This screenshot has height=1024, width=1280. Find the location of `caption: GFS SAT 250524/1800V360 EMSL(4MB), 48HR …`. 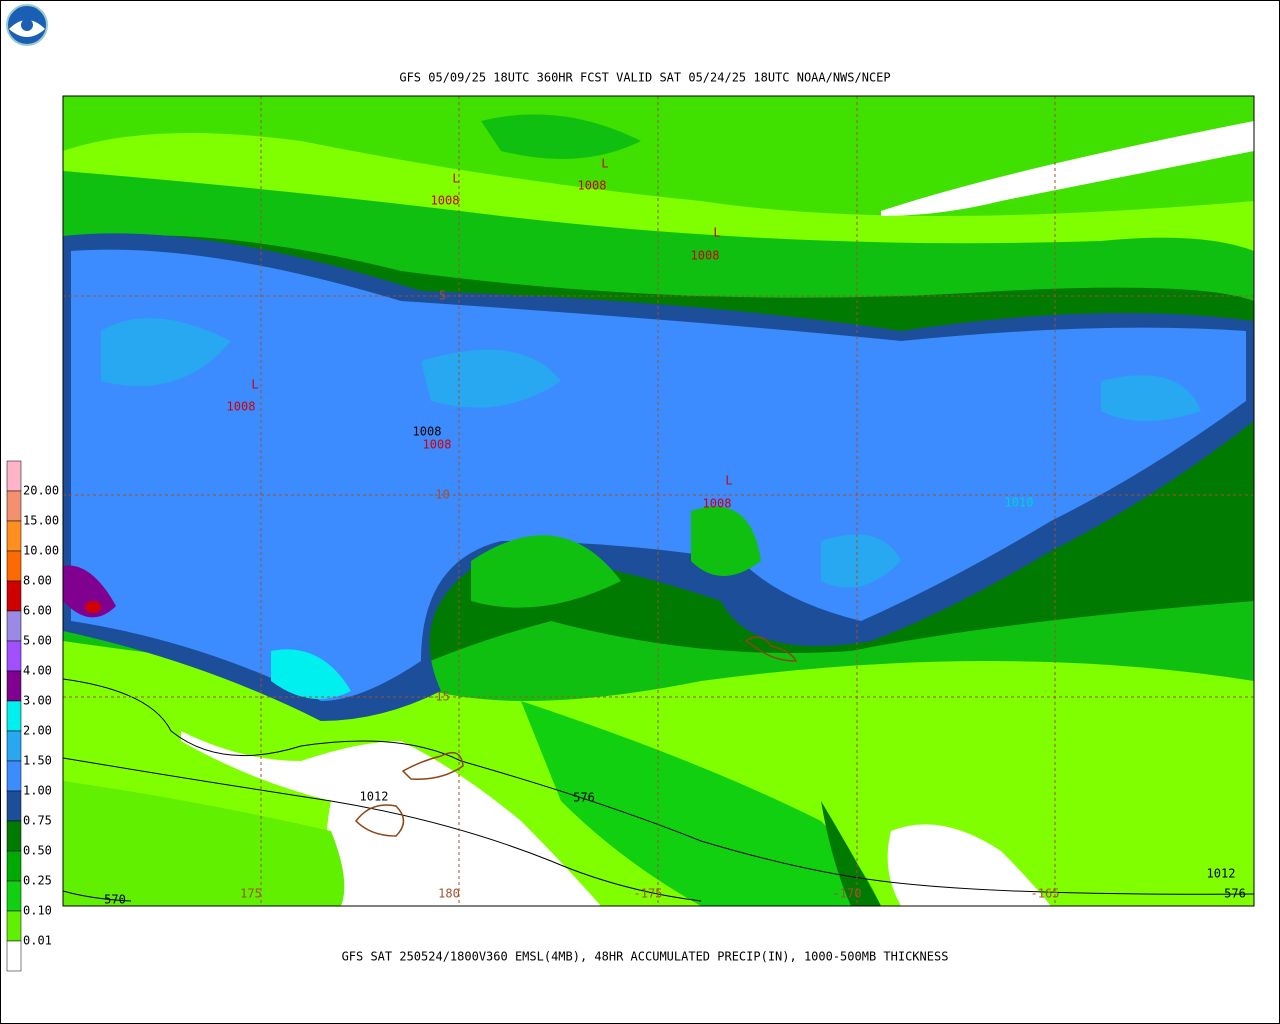

caption: GFS SAT 250524/1800V360 EMSL(4MB), 48HR … is located at coordinates (645, 957).